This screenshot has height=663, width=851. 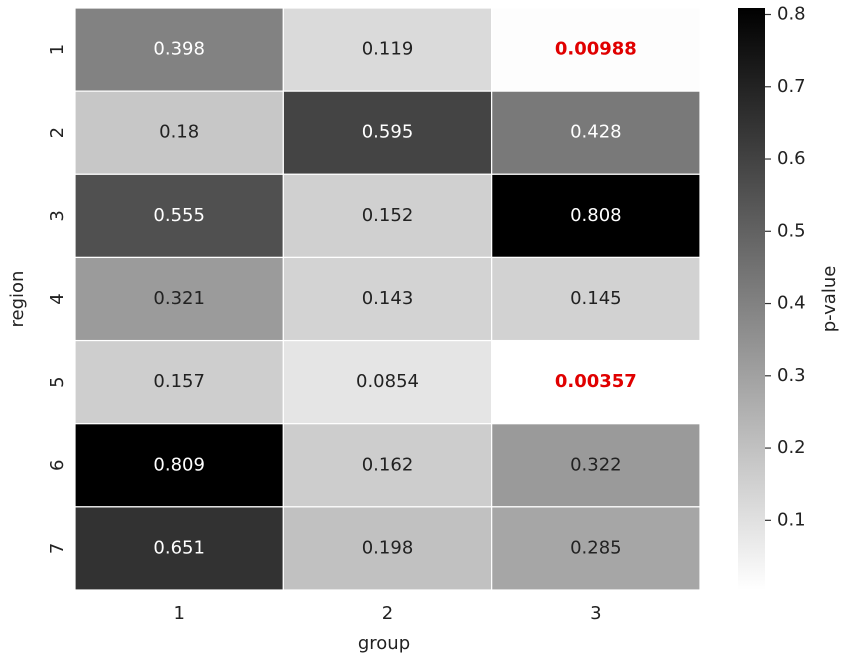 I want to click on cell-label: 0.198, so click(x=388, y=547).